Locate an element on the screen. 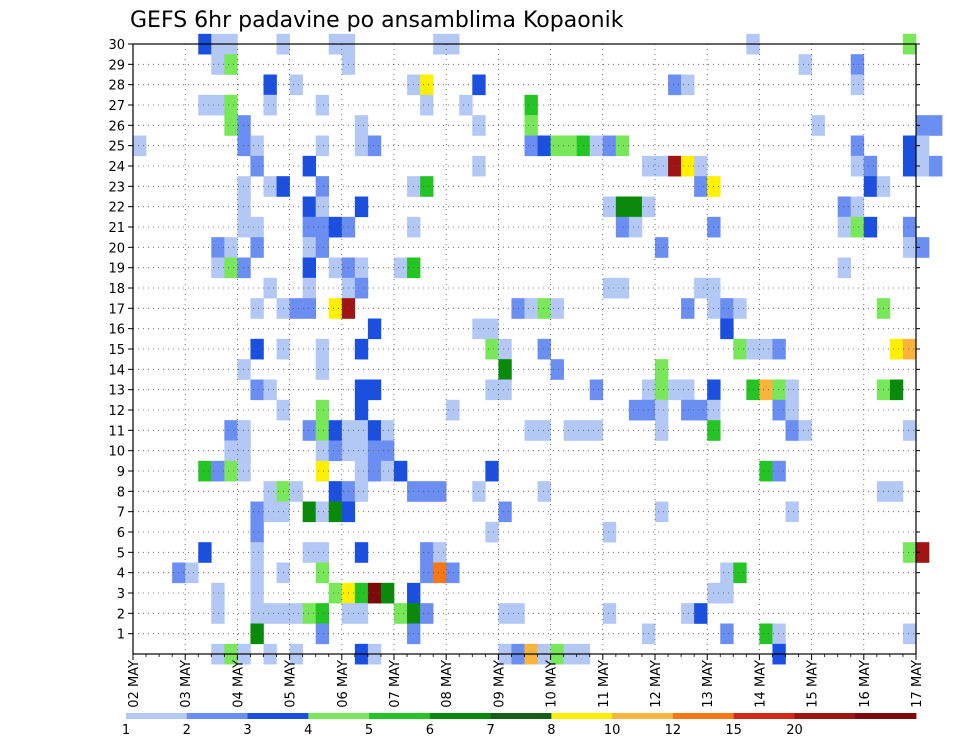  y-tick-label: 30 is located at coordinates (116, 45).